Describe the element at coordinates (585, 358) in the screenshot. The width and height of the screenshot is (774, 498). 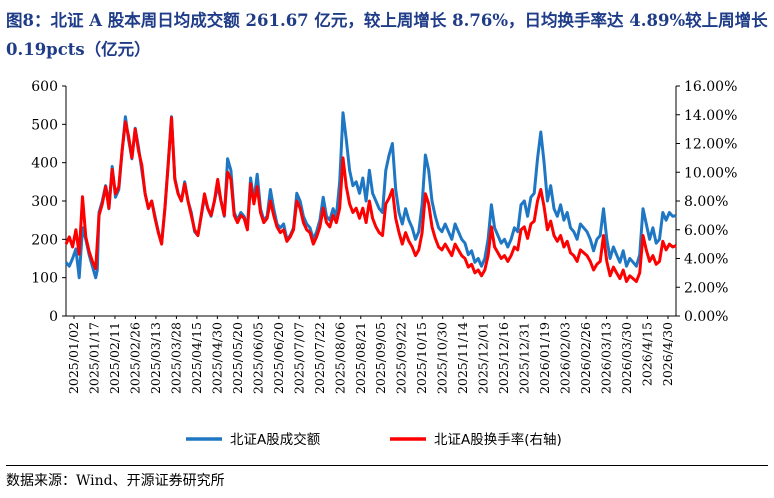
I see `x-tick-label: 2026/02/26` at that location.